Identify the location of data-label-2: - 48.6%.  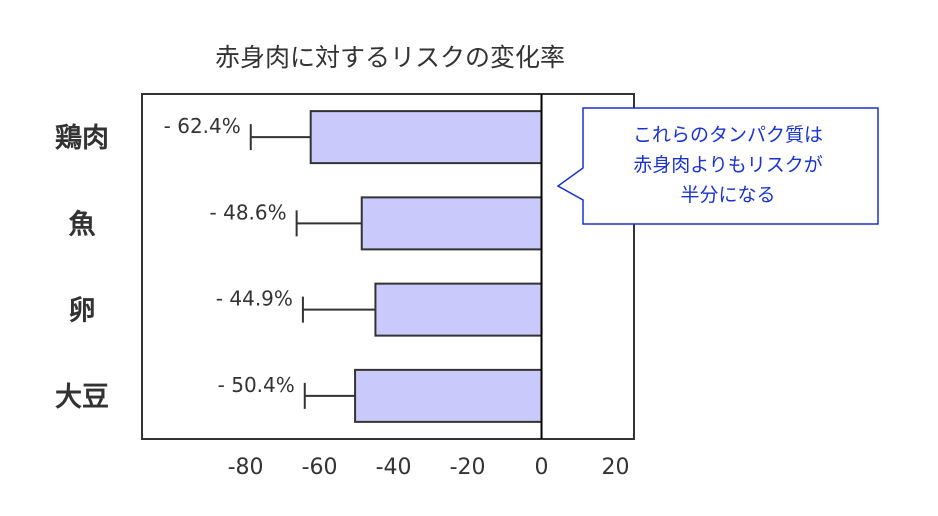
(248, 212).